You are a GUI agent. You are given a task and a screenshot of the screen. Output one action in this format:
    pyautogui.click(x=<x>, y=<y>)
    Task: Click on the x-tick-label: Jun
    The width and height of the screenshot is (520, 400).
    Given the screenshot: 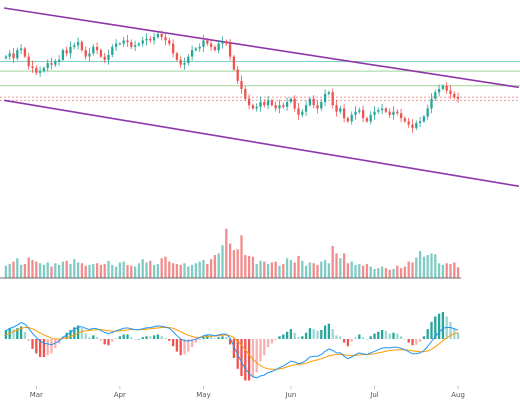 What is the action you would take?
    pyautogui.click(x=290, y=395)
    